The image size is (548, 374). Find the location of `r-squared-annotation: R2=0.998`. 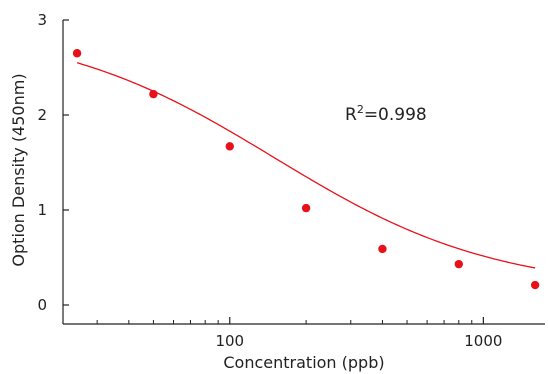

r-squared-annotation: R2=0.998 is located at coordinates (386, 114).